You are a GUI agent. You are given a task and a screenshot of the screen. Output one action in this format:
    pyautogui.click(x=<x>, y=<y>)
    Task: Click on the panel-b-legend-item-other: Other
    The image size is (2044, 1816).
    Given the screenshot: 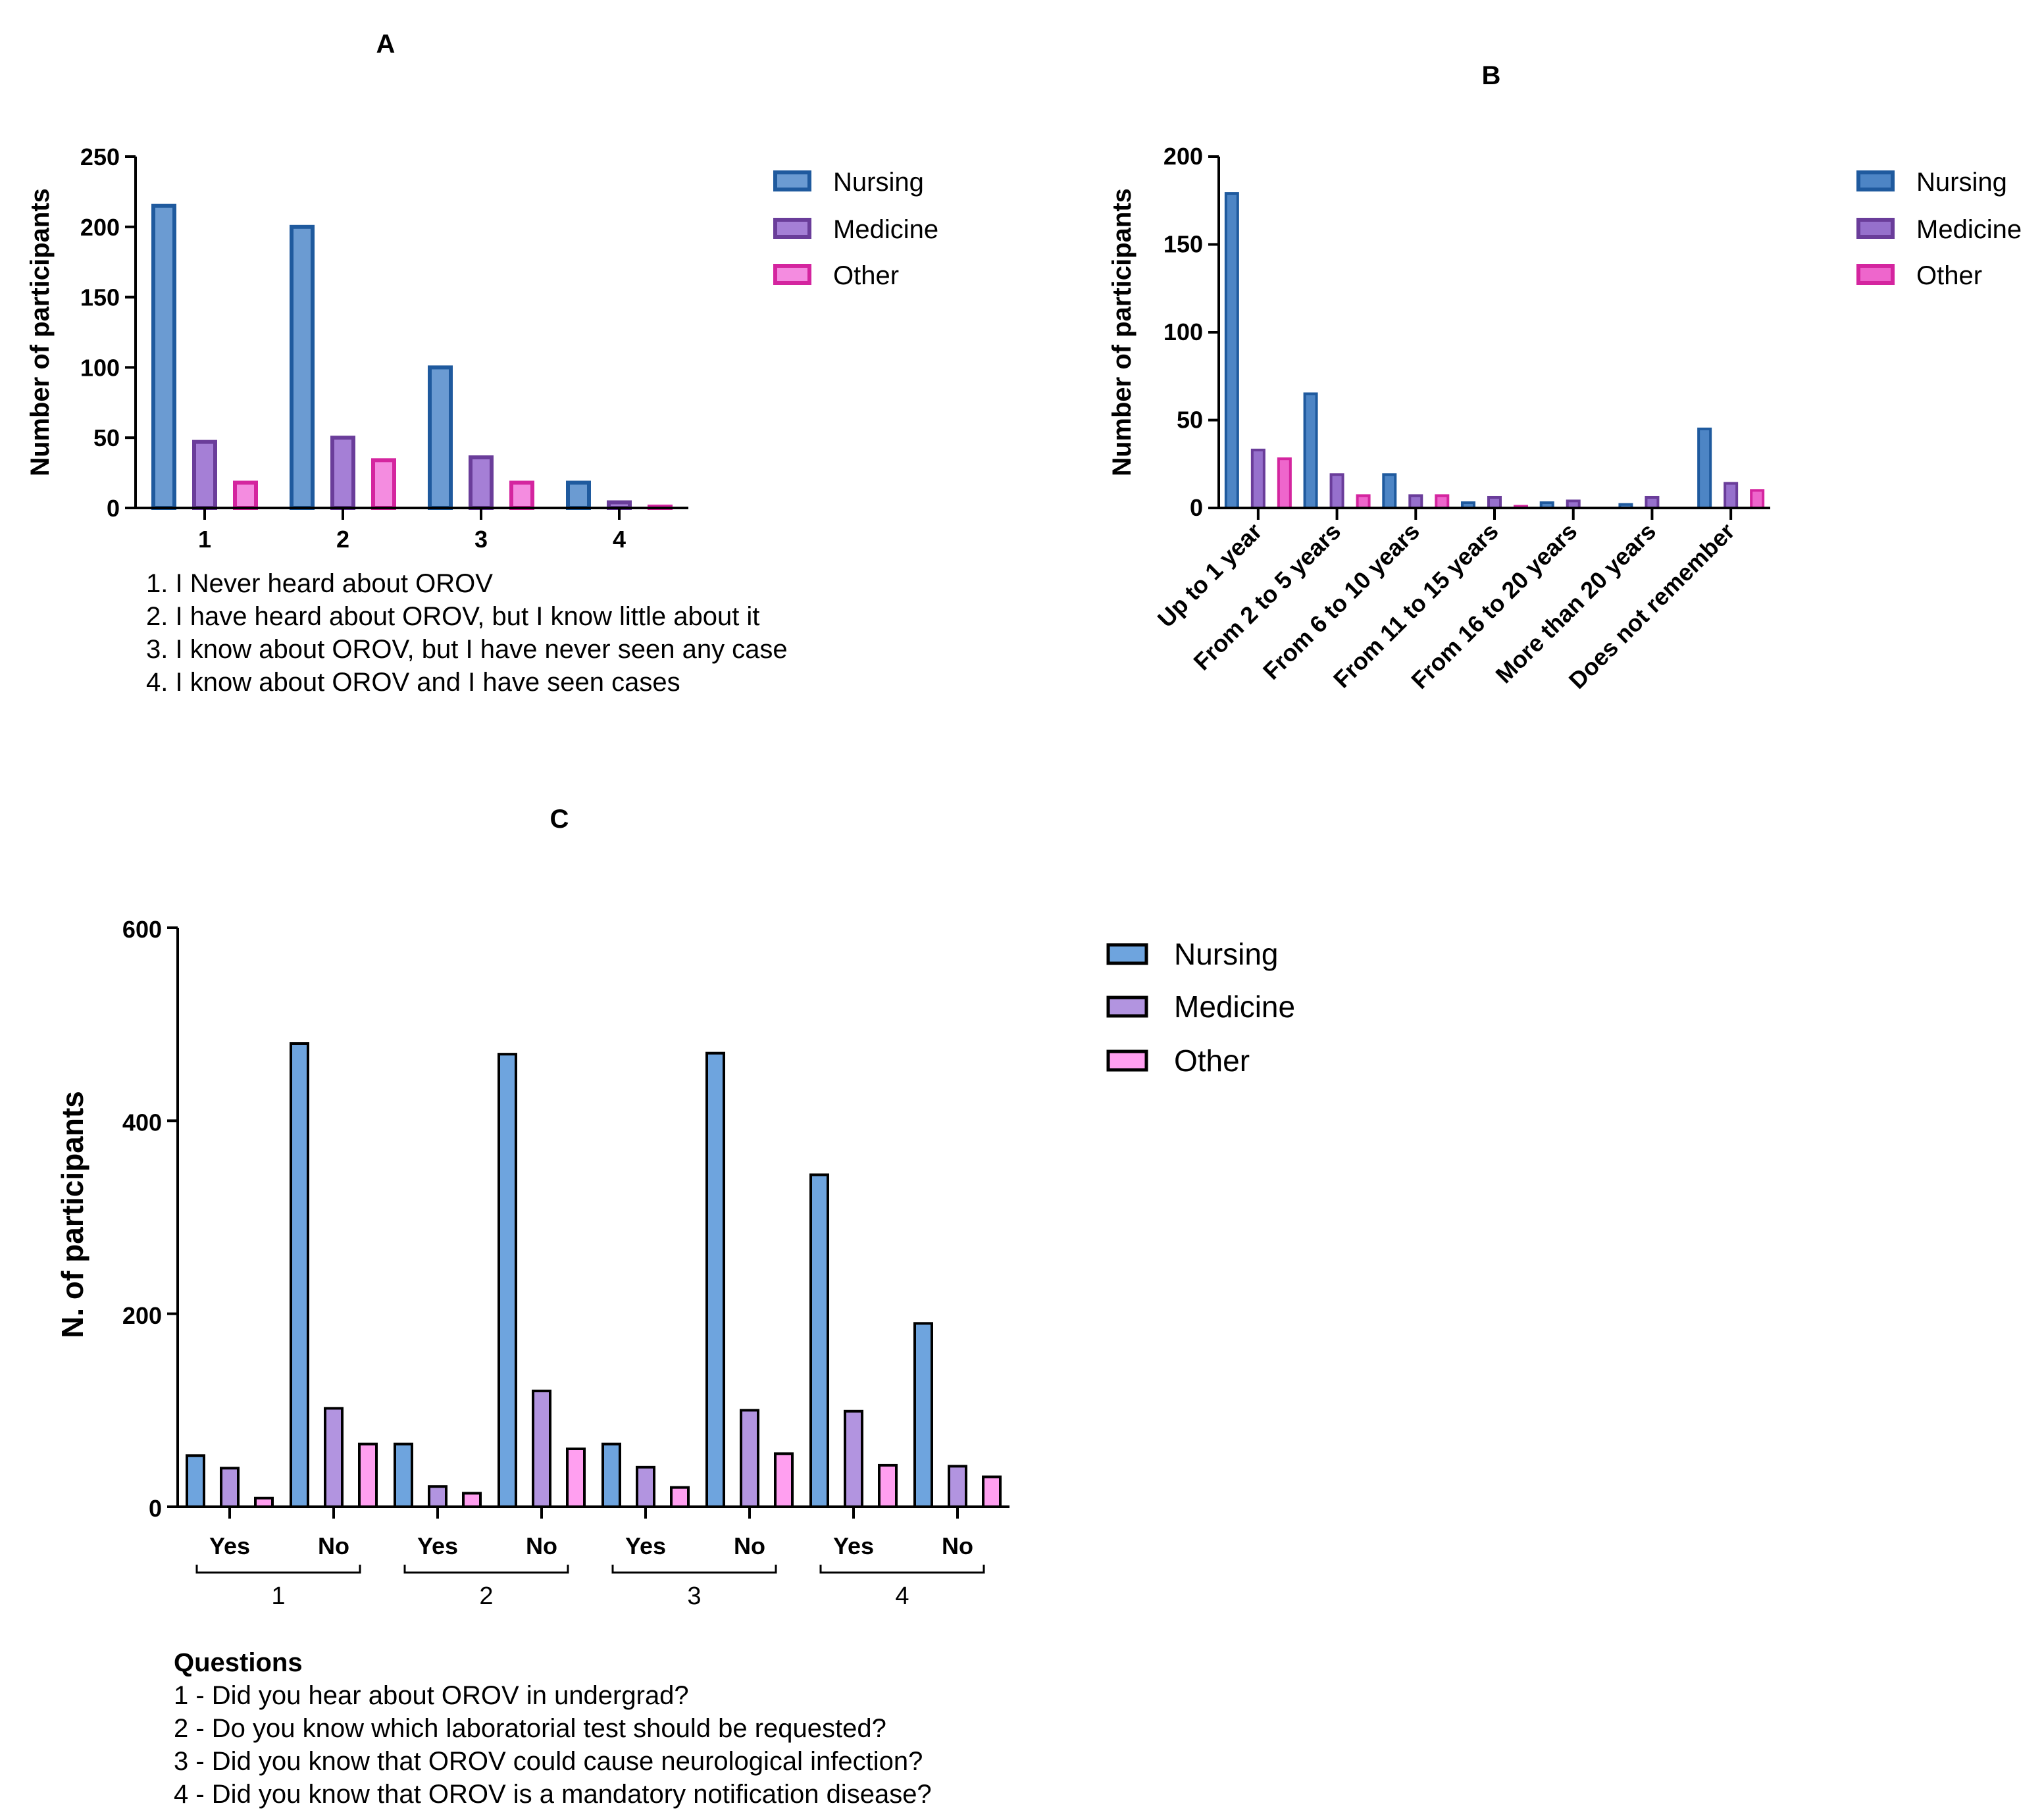 What is the action you would take?
    pyautogui.click(x=1919, y=275)
    